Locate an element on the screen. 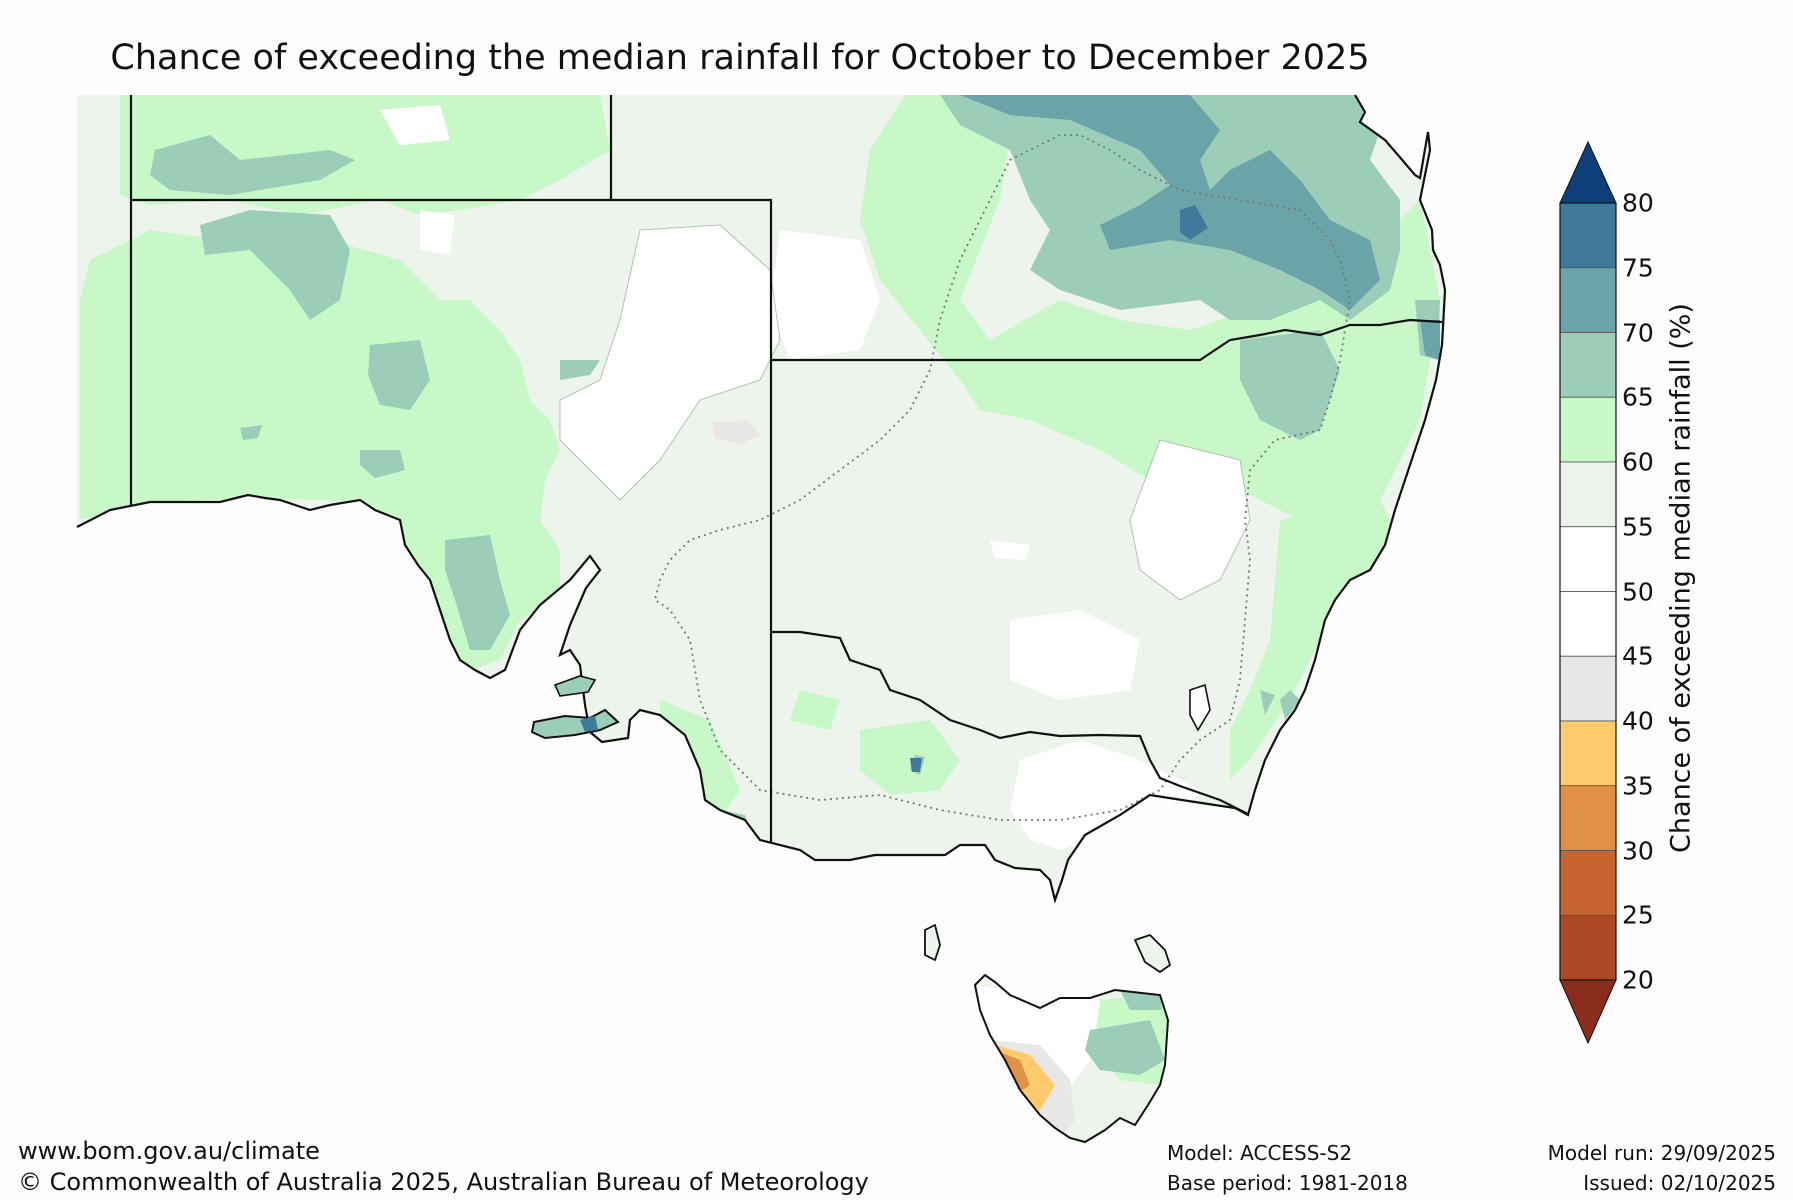 Image resolution: width=1793 pixels, height=1200 pixels. colorbar-tick-45: 45 is located at coordinates (1638, 656).